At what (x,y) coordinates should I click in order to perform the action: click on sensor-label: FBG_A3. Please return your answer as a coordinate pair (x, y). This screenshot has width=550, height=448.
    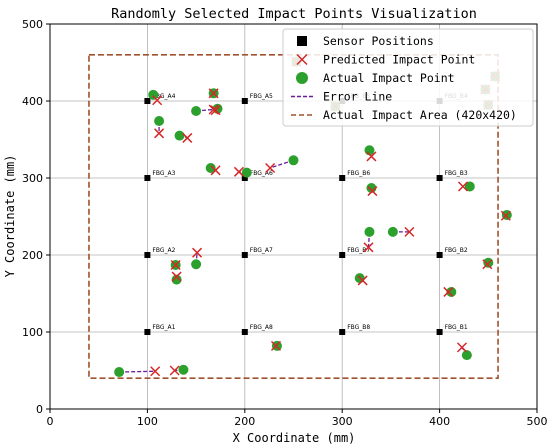
    Looking at the image, I should click on (163, 173).